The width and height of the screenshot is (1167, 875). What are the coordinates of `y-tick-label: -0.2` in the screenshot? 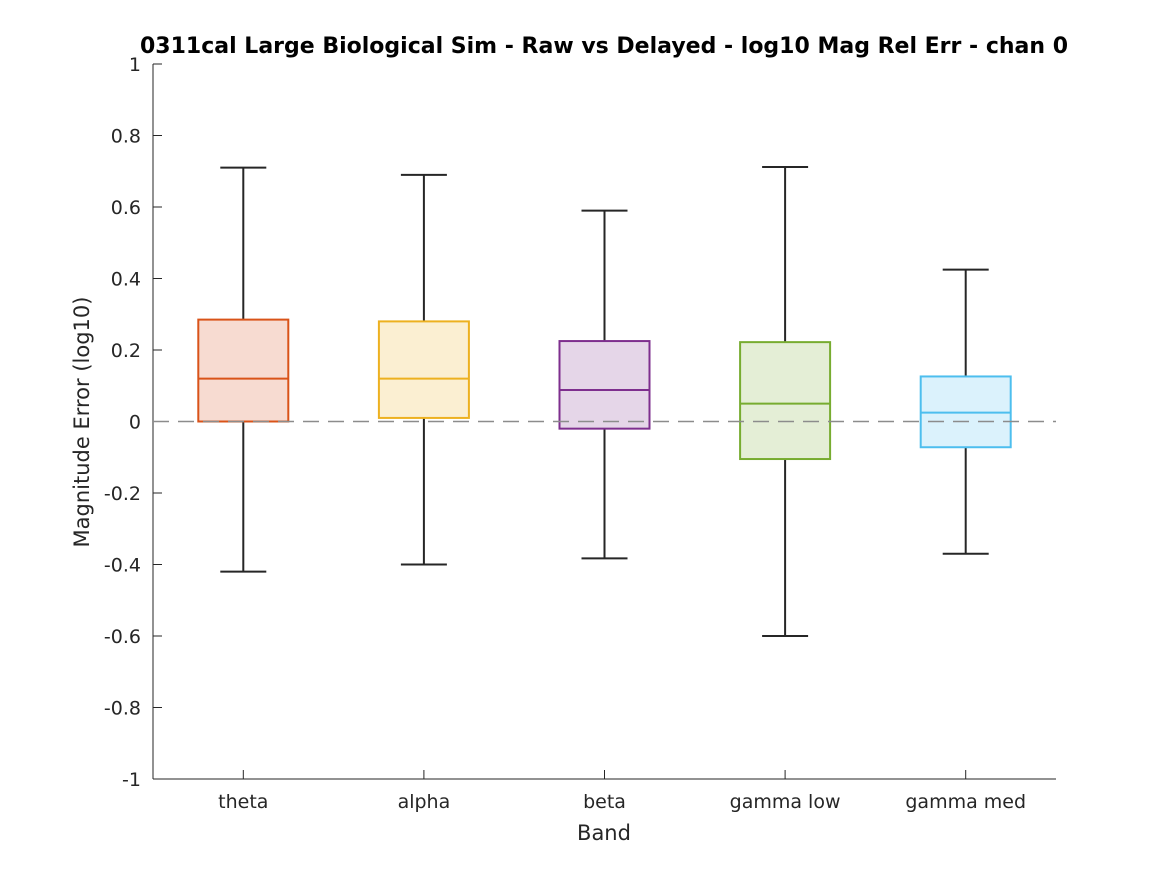 It's located at (122, 494).